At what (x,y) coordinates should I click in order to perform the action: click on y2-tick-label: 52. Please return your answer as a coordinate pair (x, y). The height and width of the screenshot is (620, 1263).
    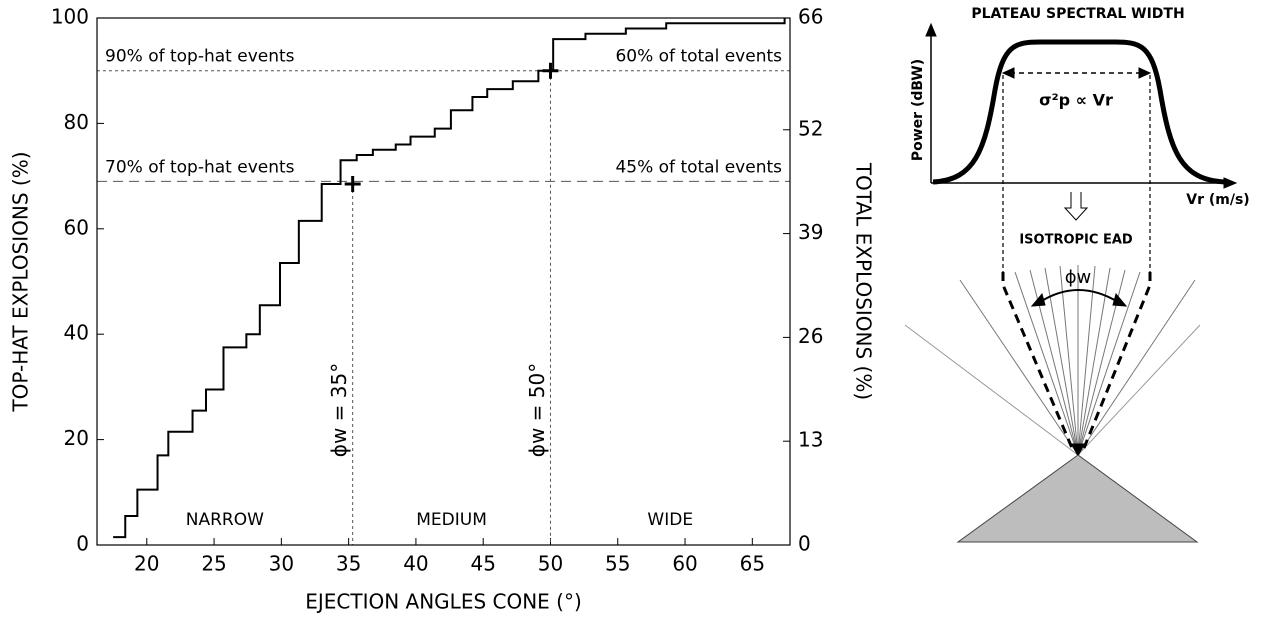
    Looking at the image, I should click on (810, 128).